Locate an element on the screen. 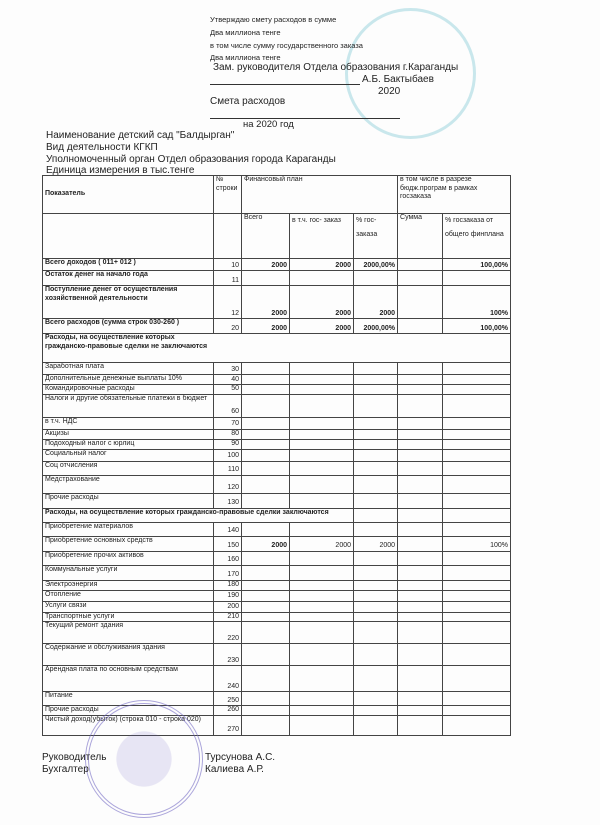 The width and height of the screenshot is (600, 825). table-row: Услуги связи 200 is located at coordinates (277, 606).